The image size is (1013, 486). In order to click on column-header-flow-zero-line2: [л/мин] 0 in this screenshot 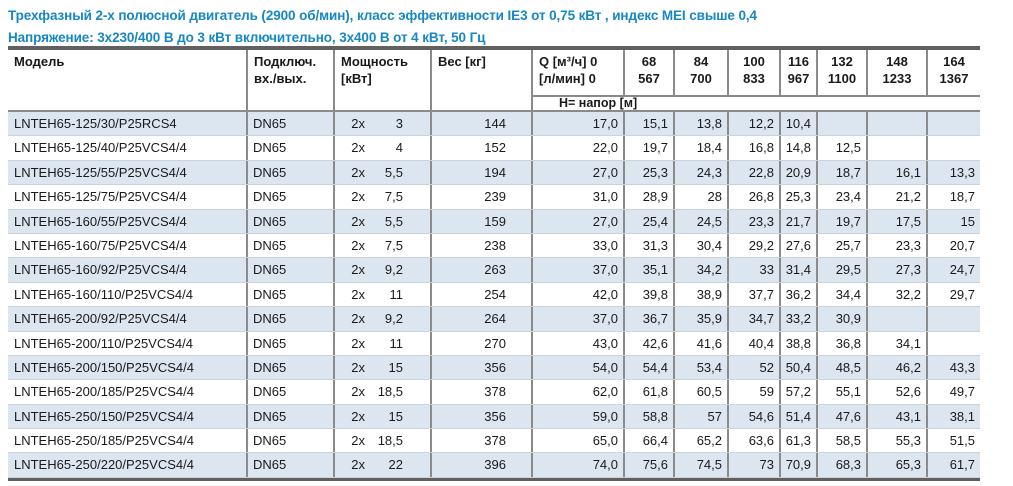, I will do `click(567, 78)`.